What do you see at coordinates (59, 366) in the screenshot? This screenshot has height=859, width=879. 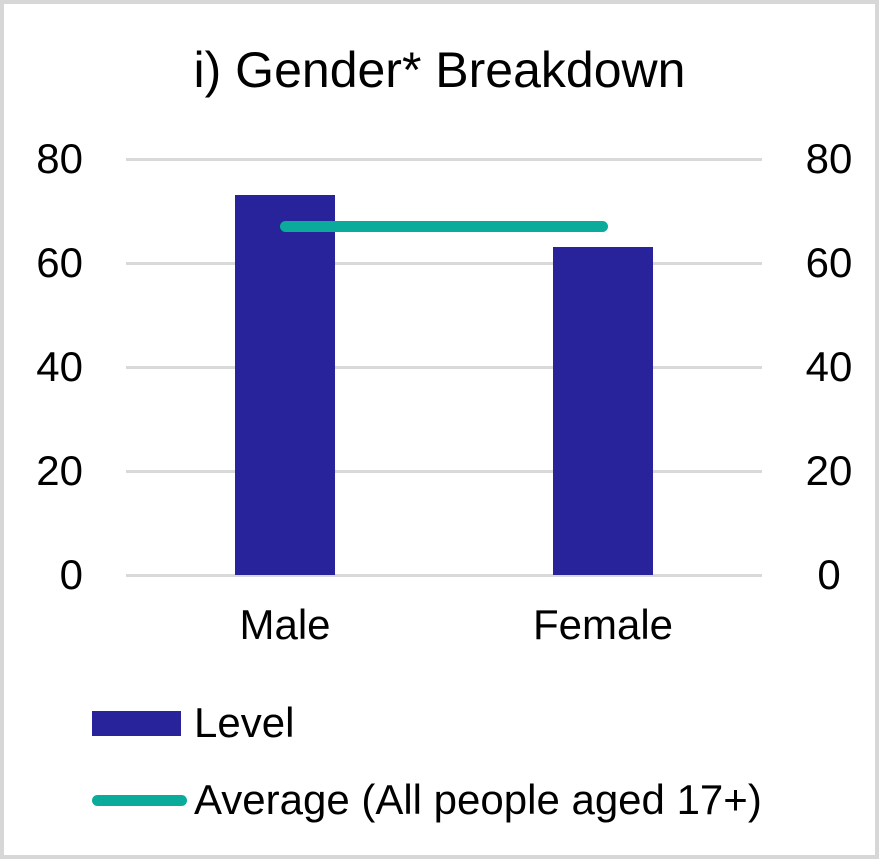 I see `y-axis-tick-left: 40` at bounding box center [59, 366].